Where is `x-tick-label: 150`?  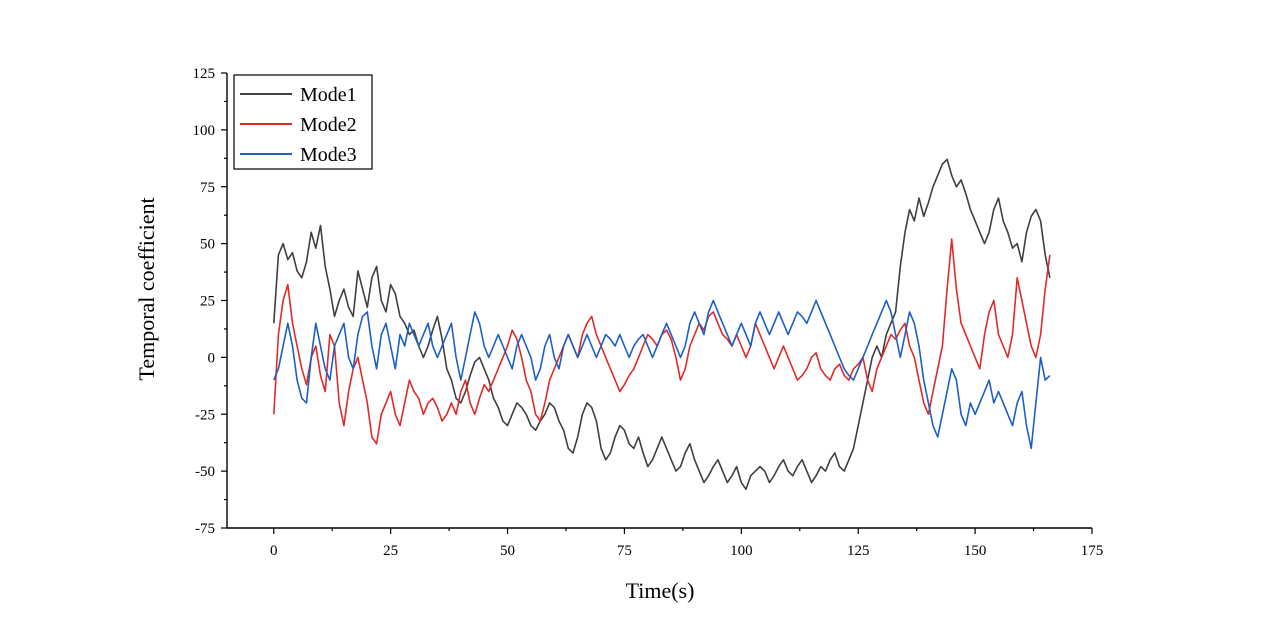
x-tick-label: 150 is located at coordinates (975, 551).